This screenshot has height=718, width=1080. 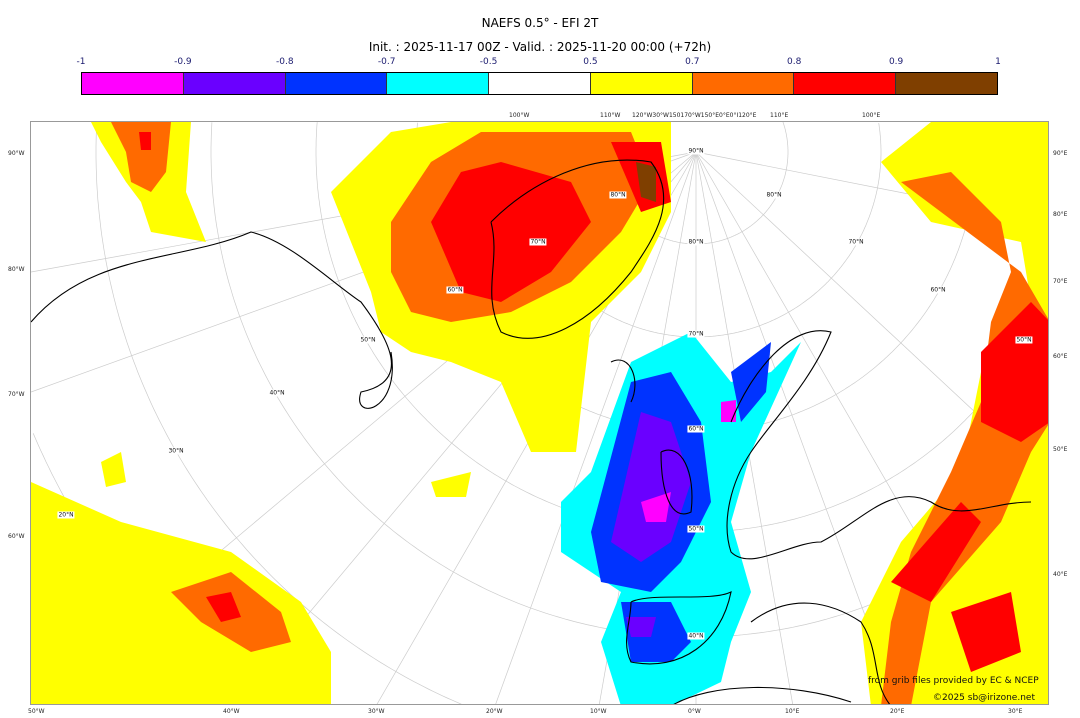 I want to click on latitude-label: 20°N, so click(x=66, y=515).